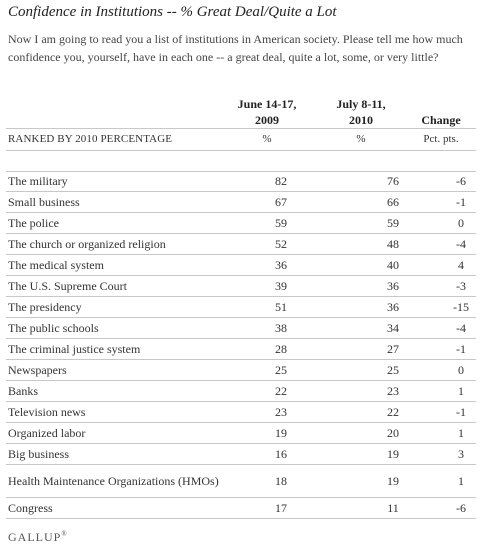 The image size is (484, 551). I want to click on institution-name: The police, so click(120, 223).